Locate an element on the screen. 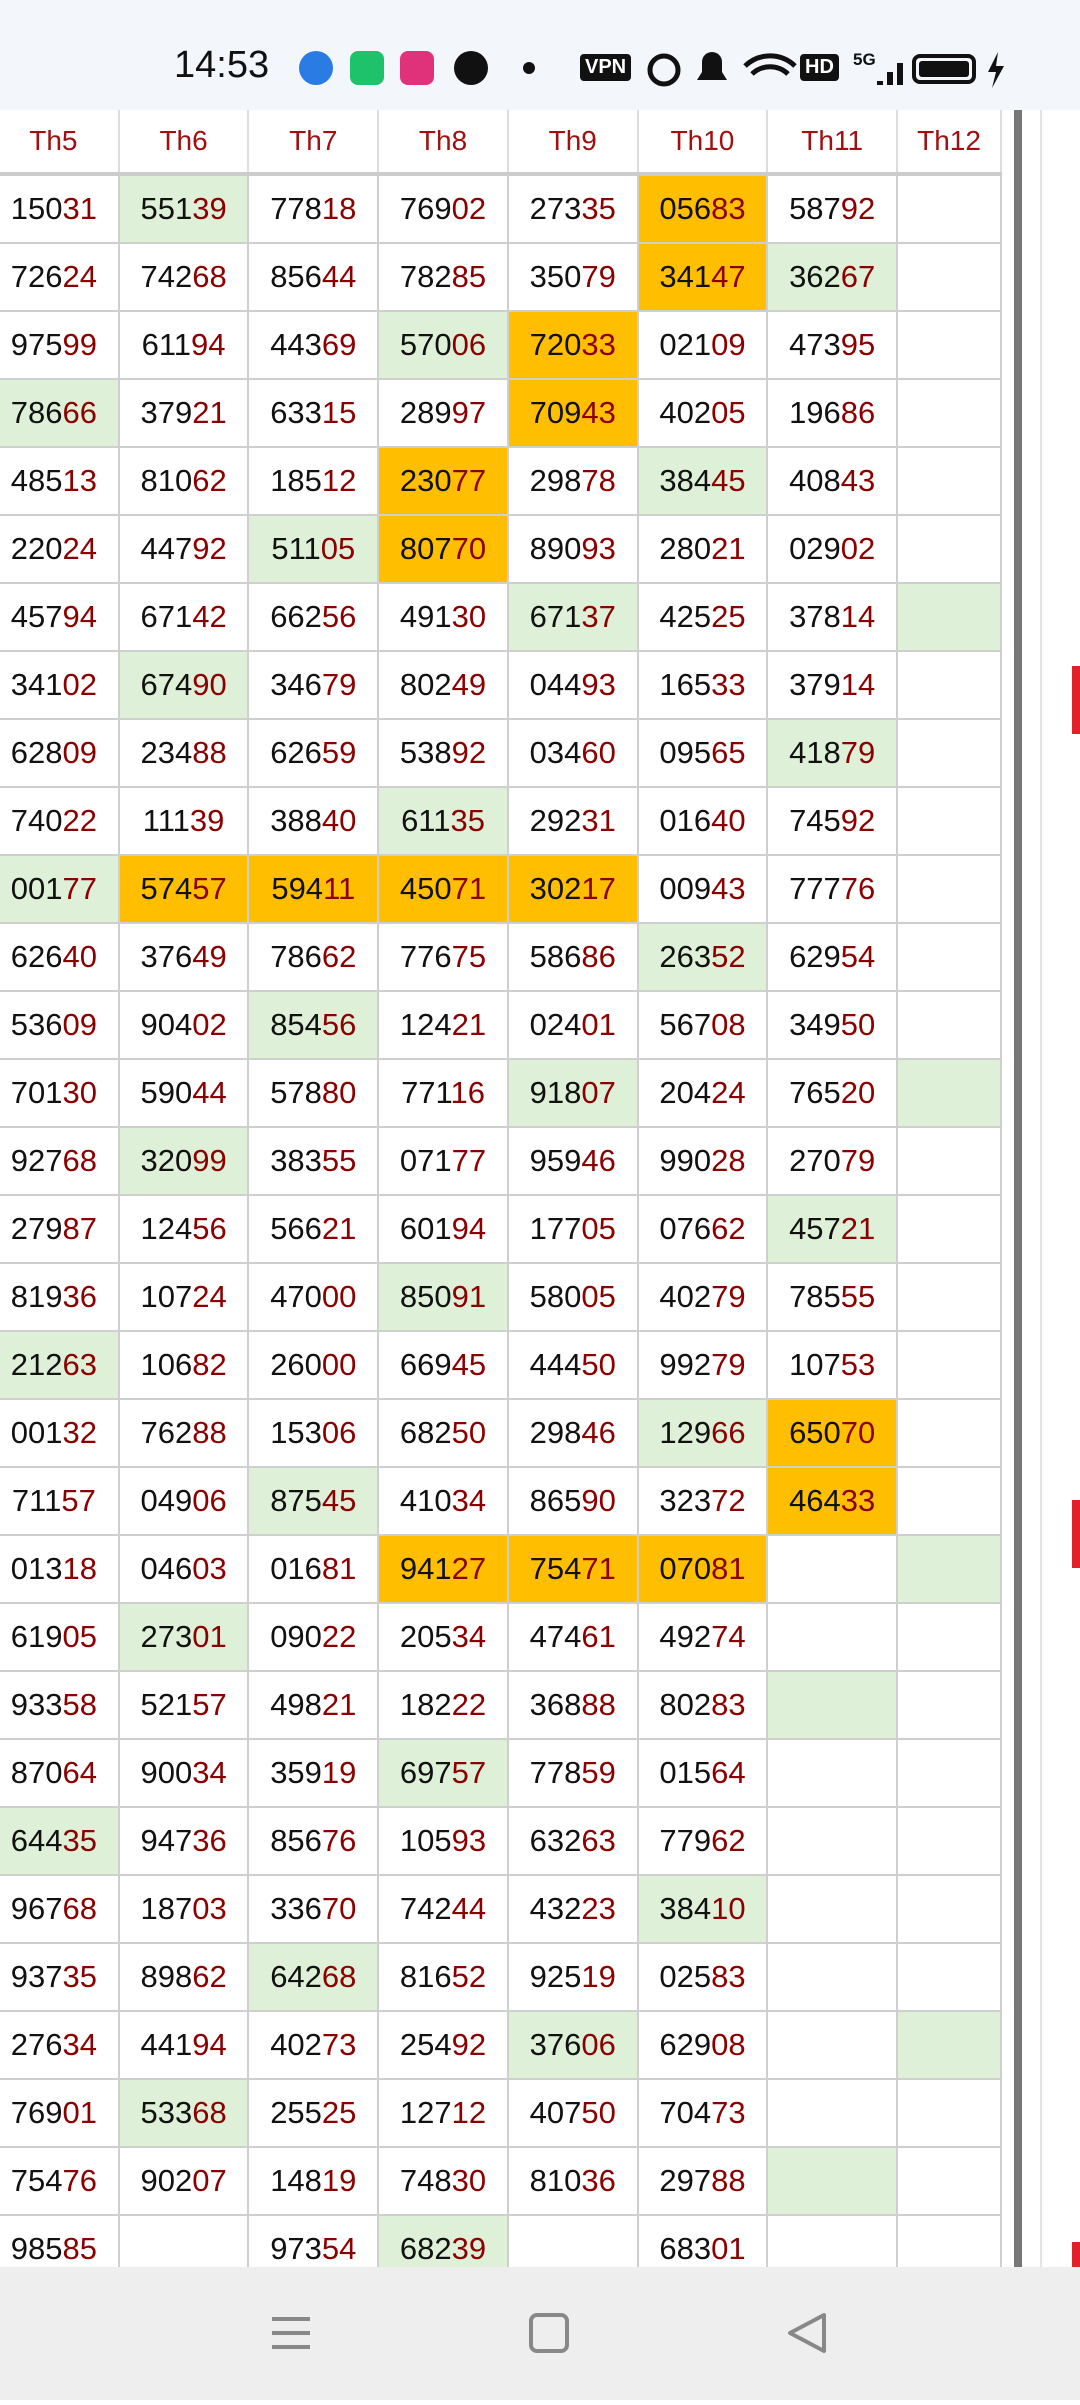 This screenshot has width=1080, height=2405. table-cell: 66256 is located at coordinates (313, 617).